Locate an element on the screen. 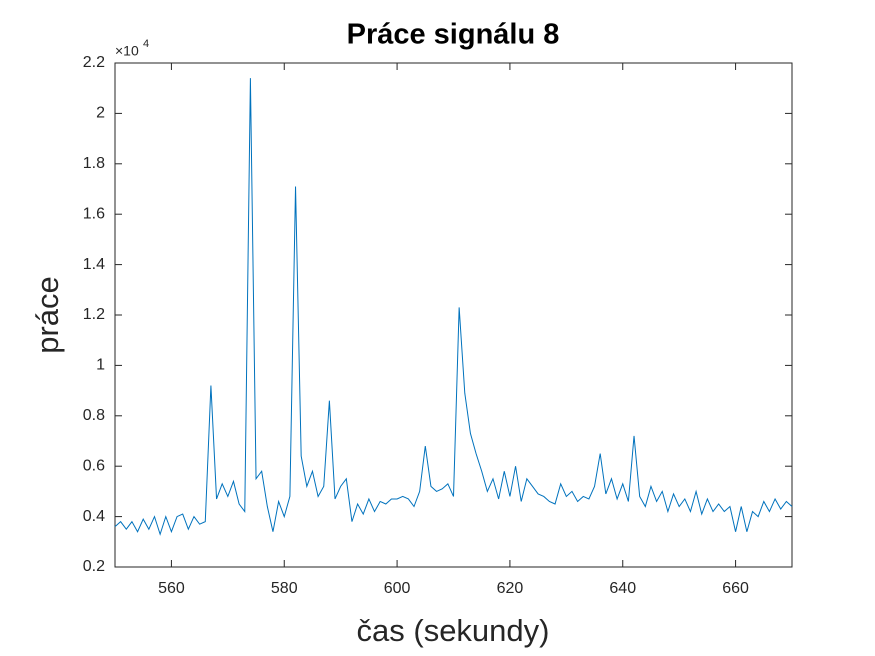 The image size is (875, 656). y-multiplier-exponent: 4 is located at coordinates (146, 44).